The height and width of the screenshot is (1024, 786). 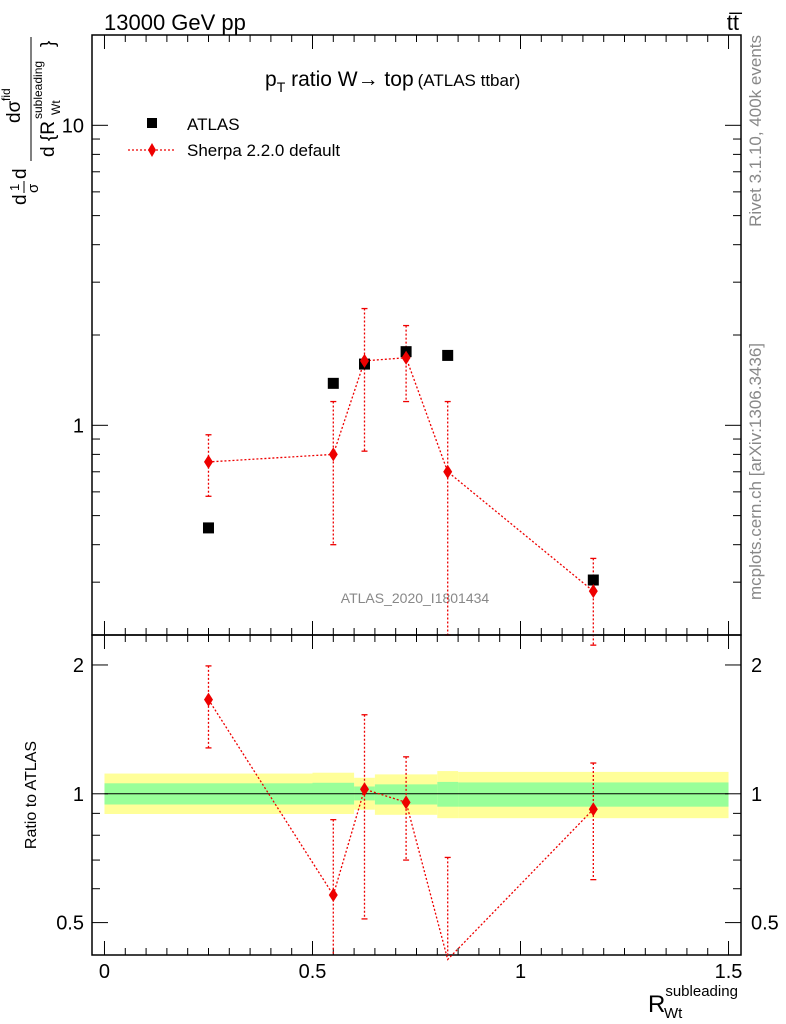 I want to click on ratio-y-tick-label-right: 2, so click(x=756, y=666).